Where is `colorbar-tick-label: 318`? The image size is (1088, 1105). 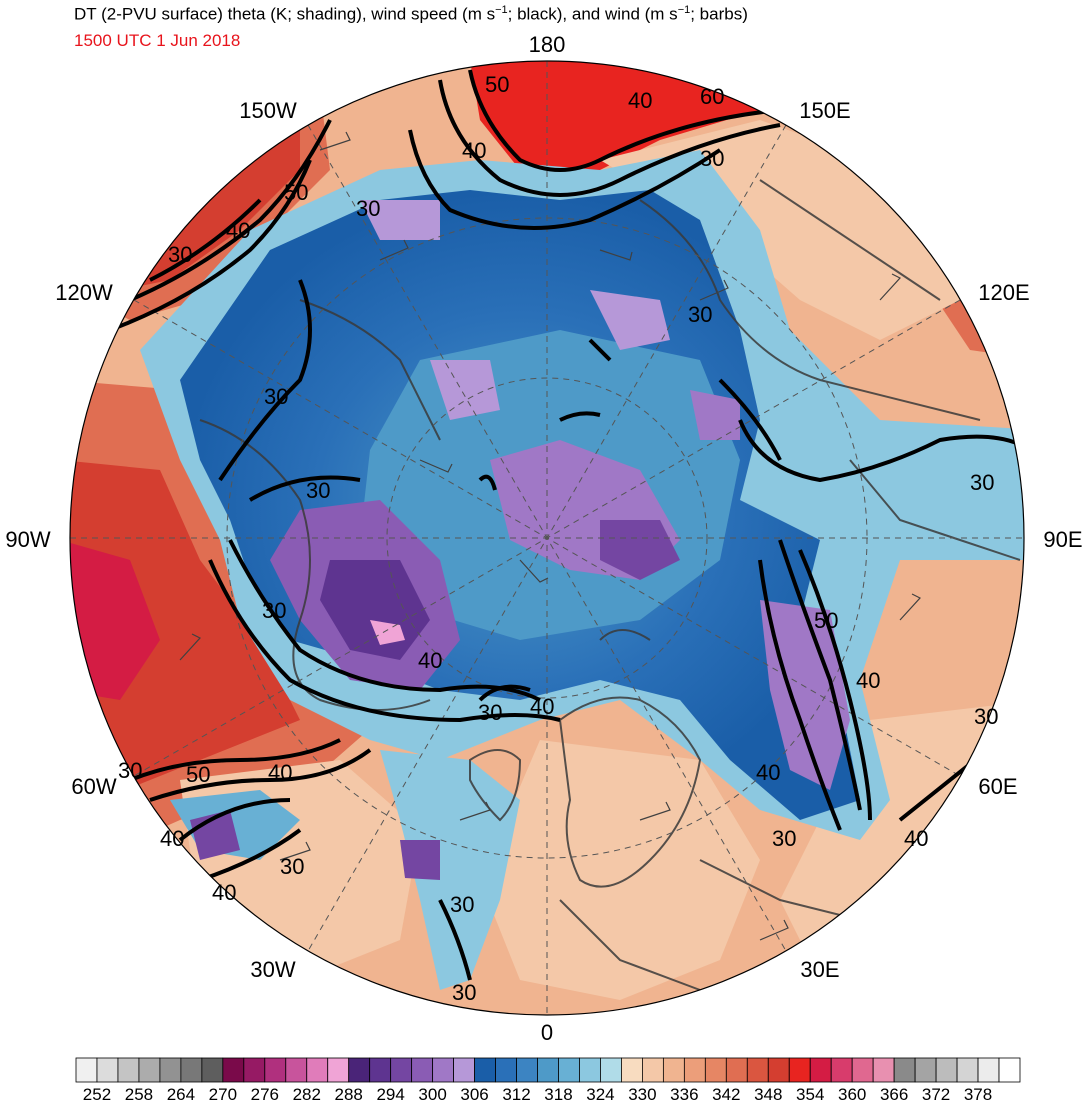 colorbar-tick-label: 318 is located at coordinates (558, 1094).